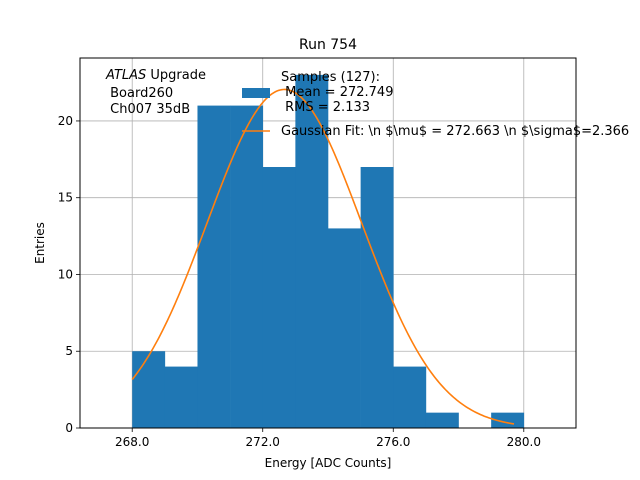  Describe the element at coordinates (263, 442) in the screenshot. I see `x-tick-label-1: 272.0` at that location.